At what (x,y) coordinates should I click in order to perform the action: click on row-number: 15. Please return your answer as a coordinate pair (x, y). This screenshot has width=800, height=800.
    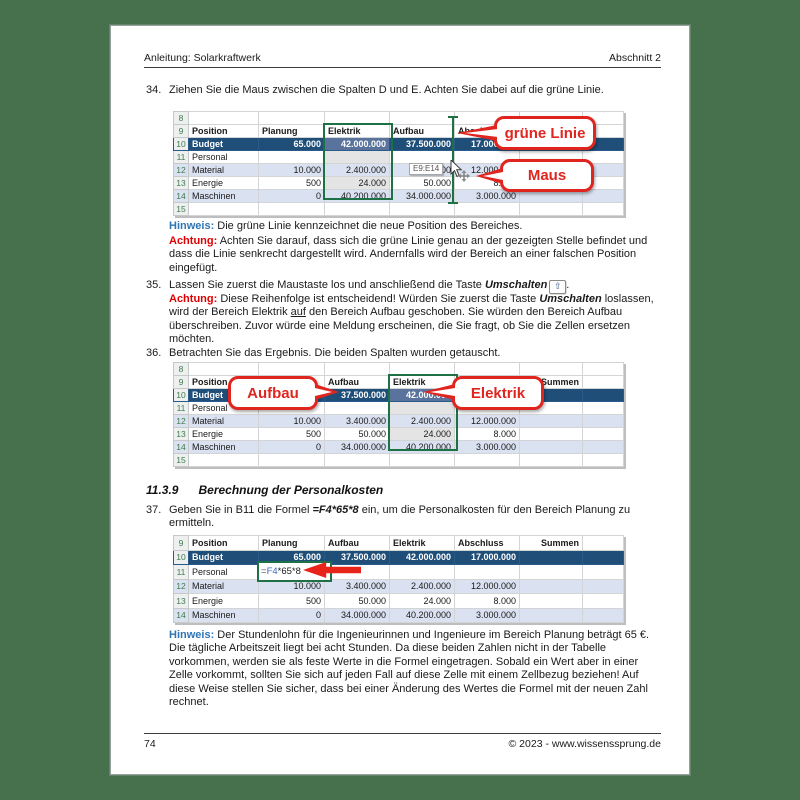
    Looking at the image, I should click on (181, 460).